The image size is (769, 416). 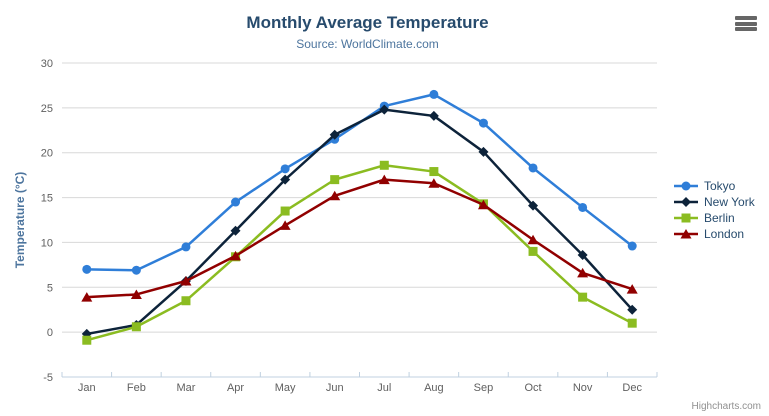 I want to click on export-menu-button, so click(x=746, y=23).